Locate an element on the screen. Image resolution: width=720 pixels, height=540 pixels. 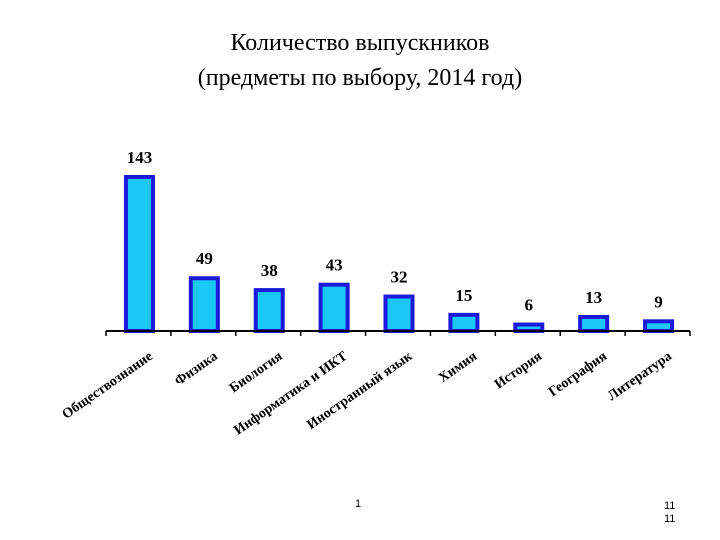
data-label: 143 is located at coordinates (140, 157).